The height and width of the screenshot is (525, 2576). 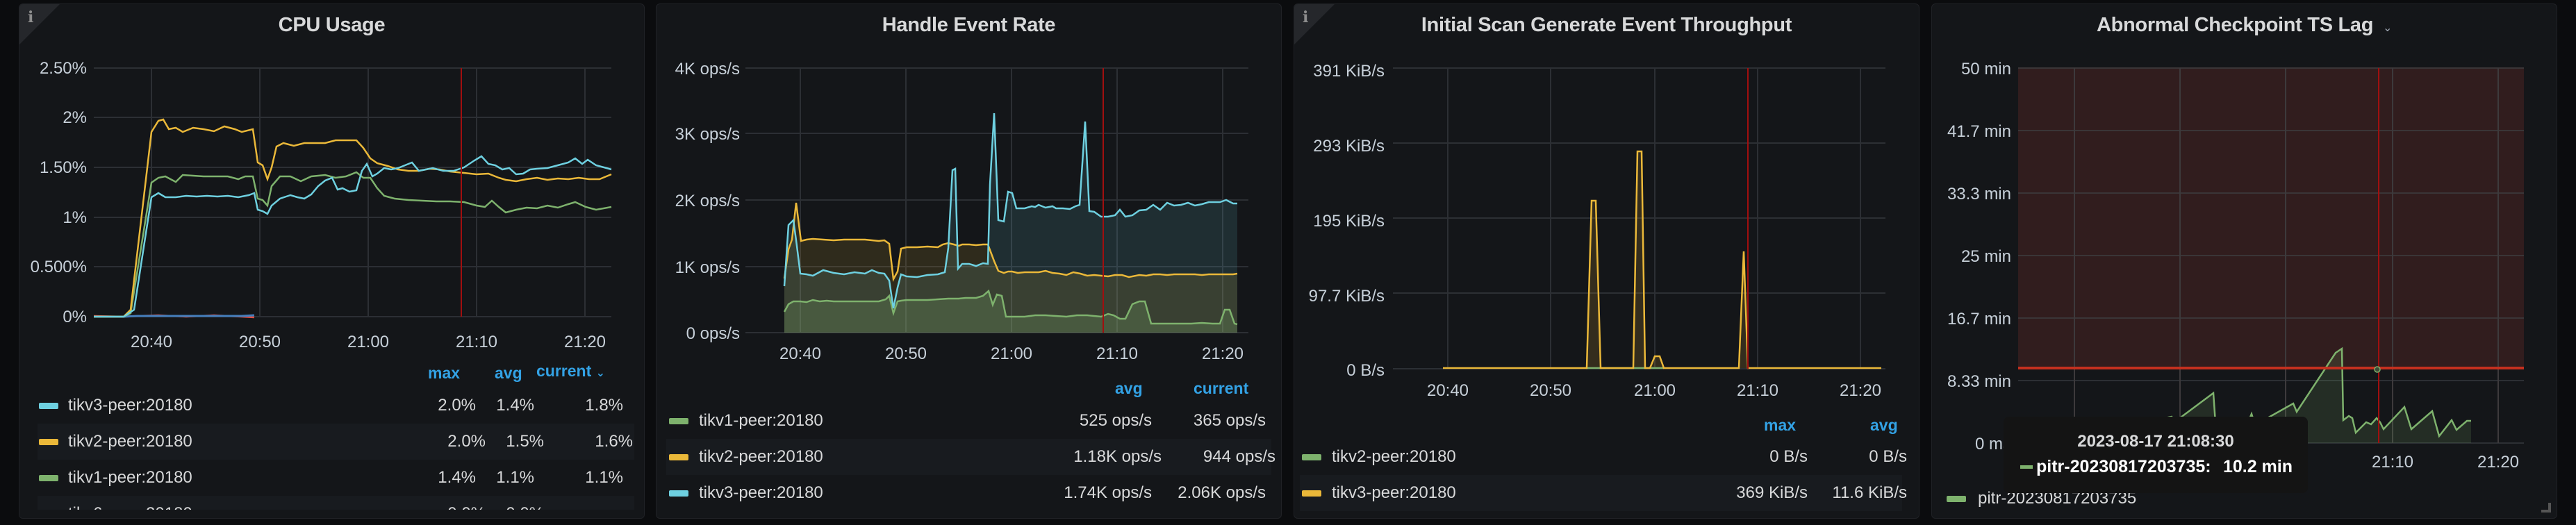 I want to click on panel-title: Handle Event Rate, so click(x=969, y=25).